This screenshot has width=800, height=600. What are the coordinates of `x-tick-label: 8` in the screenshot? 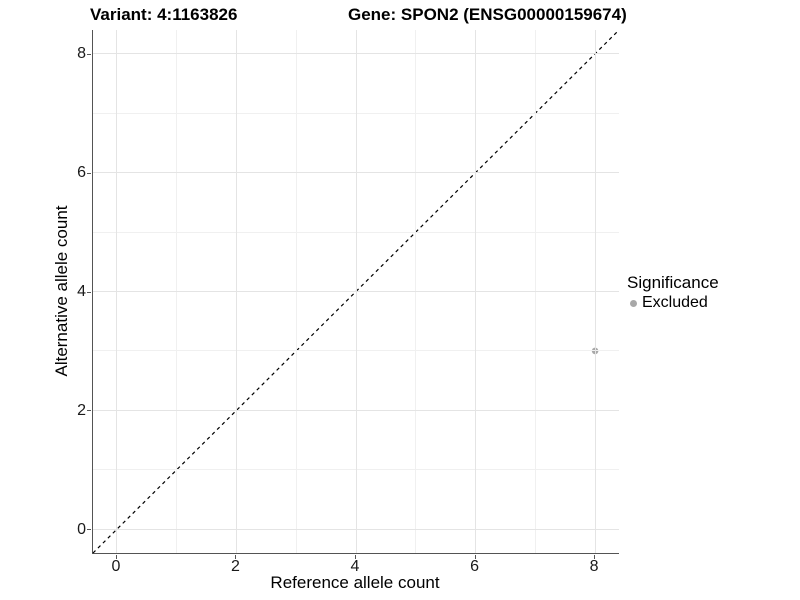 It's located at (594, 566).